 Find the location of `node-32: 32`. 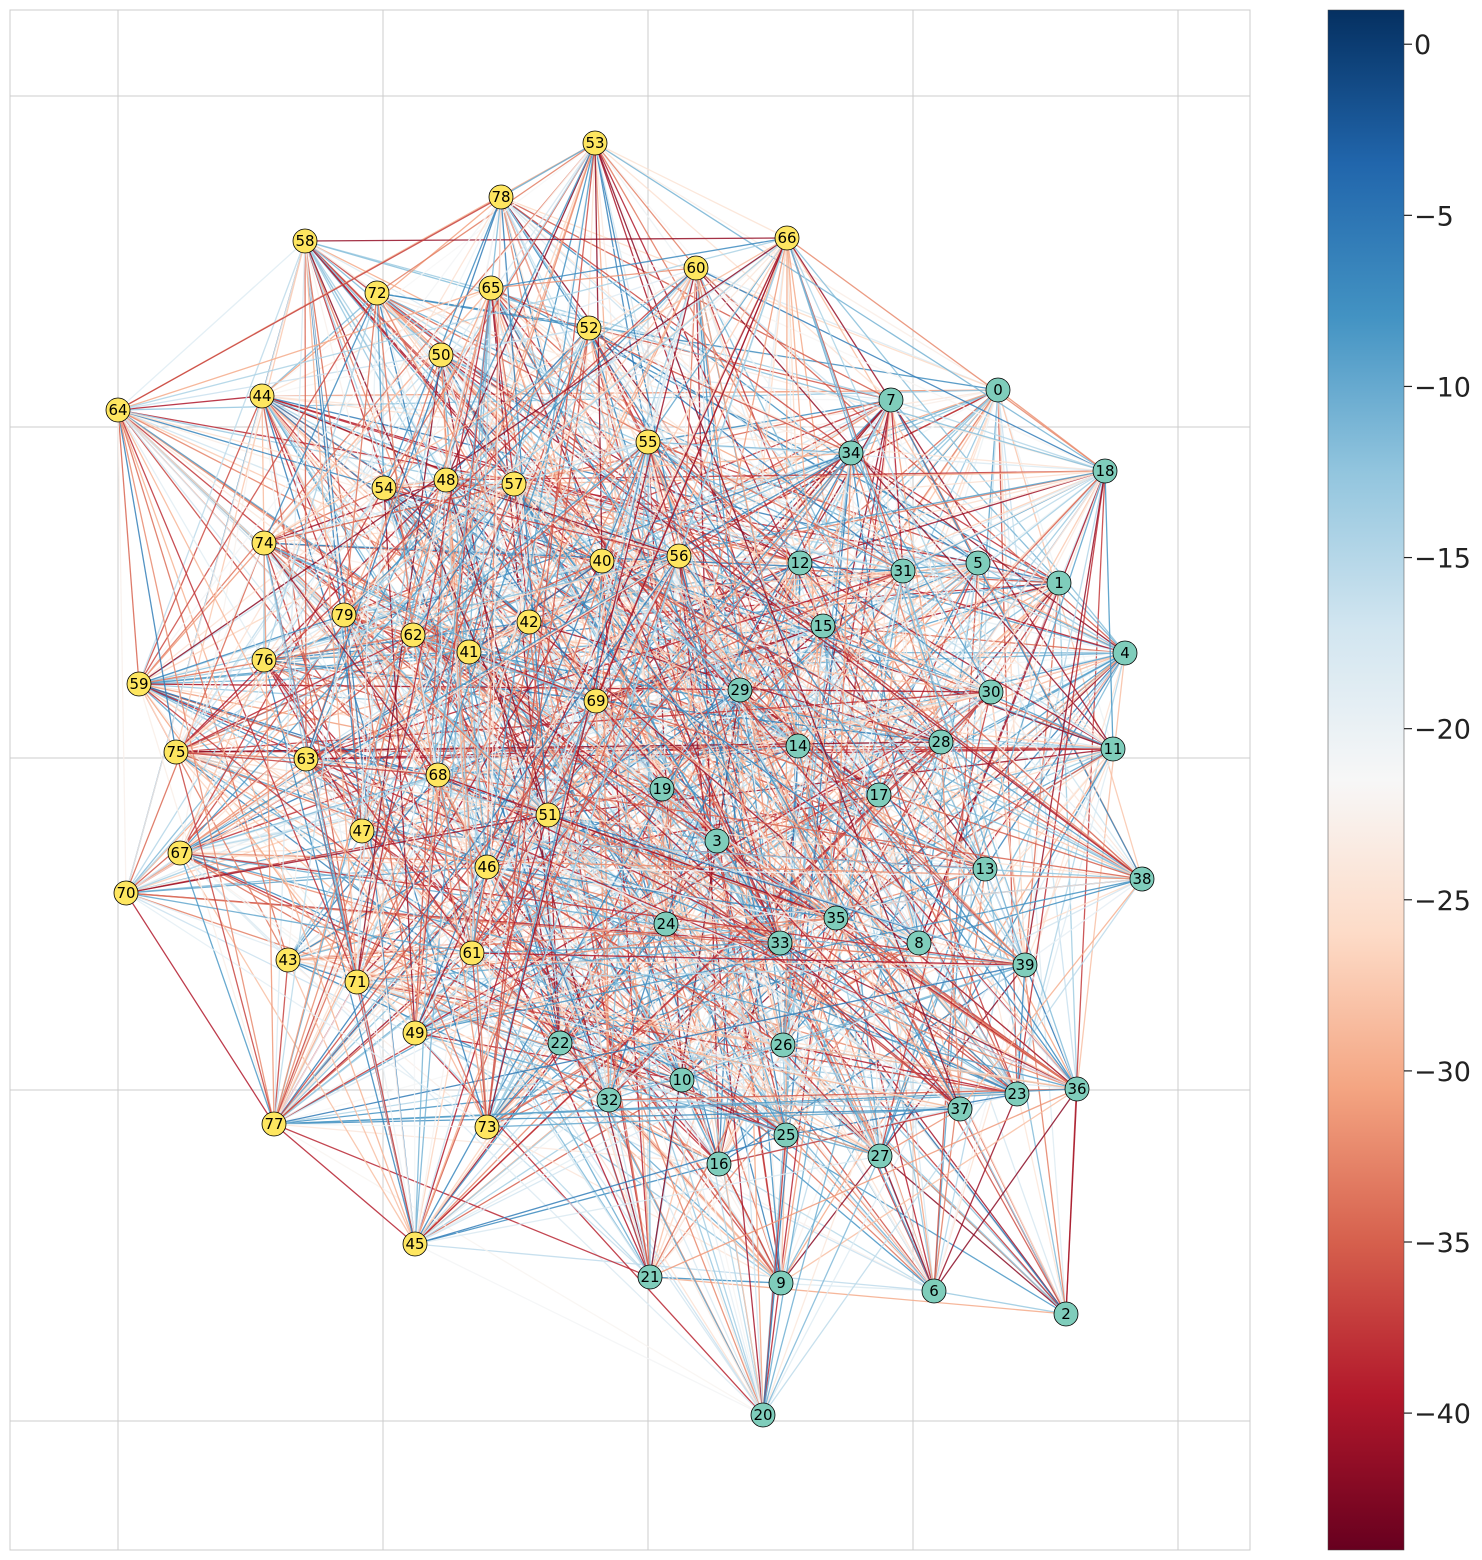

node-32: 32 is located at coordinates (609, 1100).